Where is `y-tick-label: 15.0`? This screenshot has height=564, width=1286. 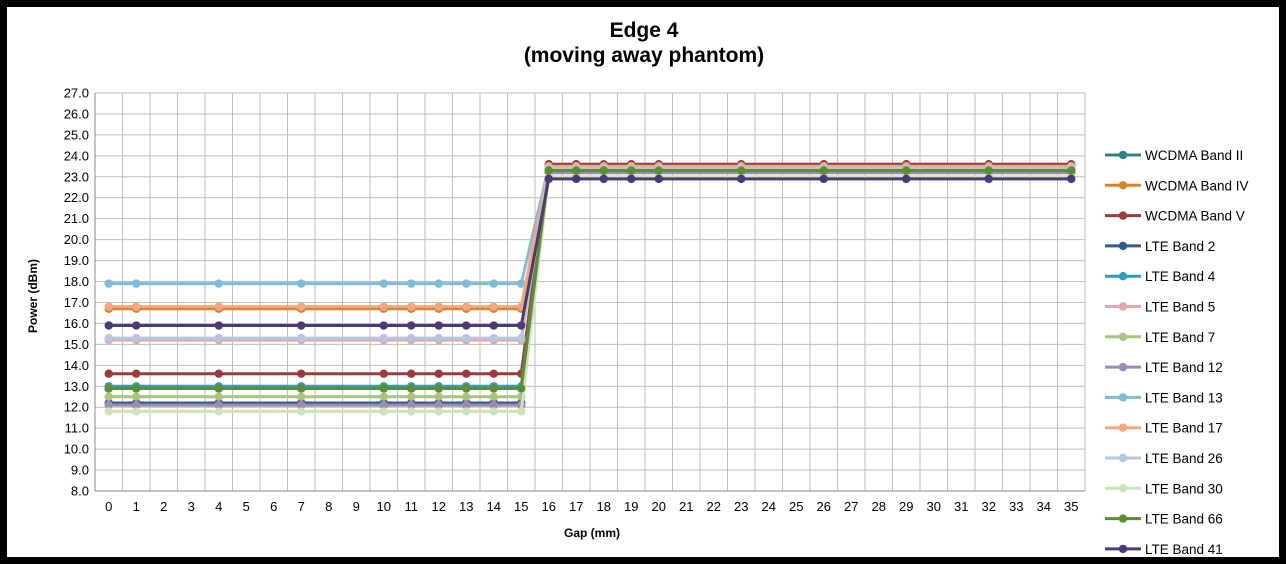
y-tick-label: 15.0 is located at coordinates (76, 344).